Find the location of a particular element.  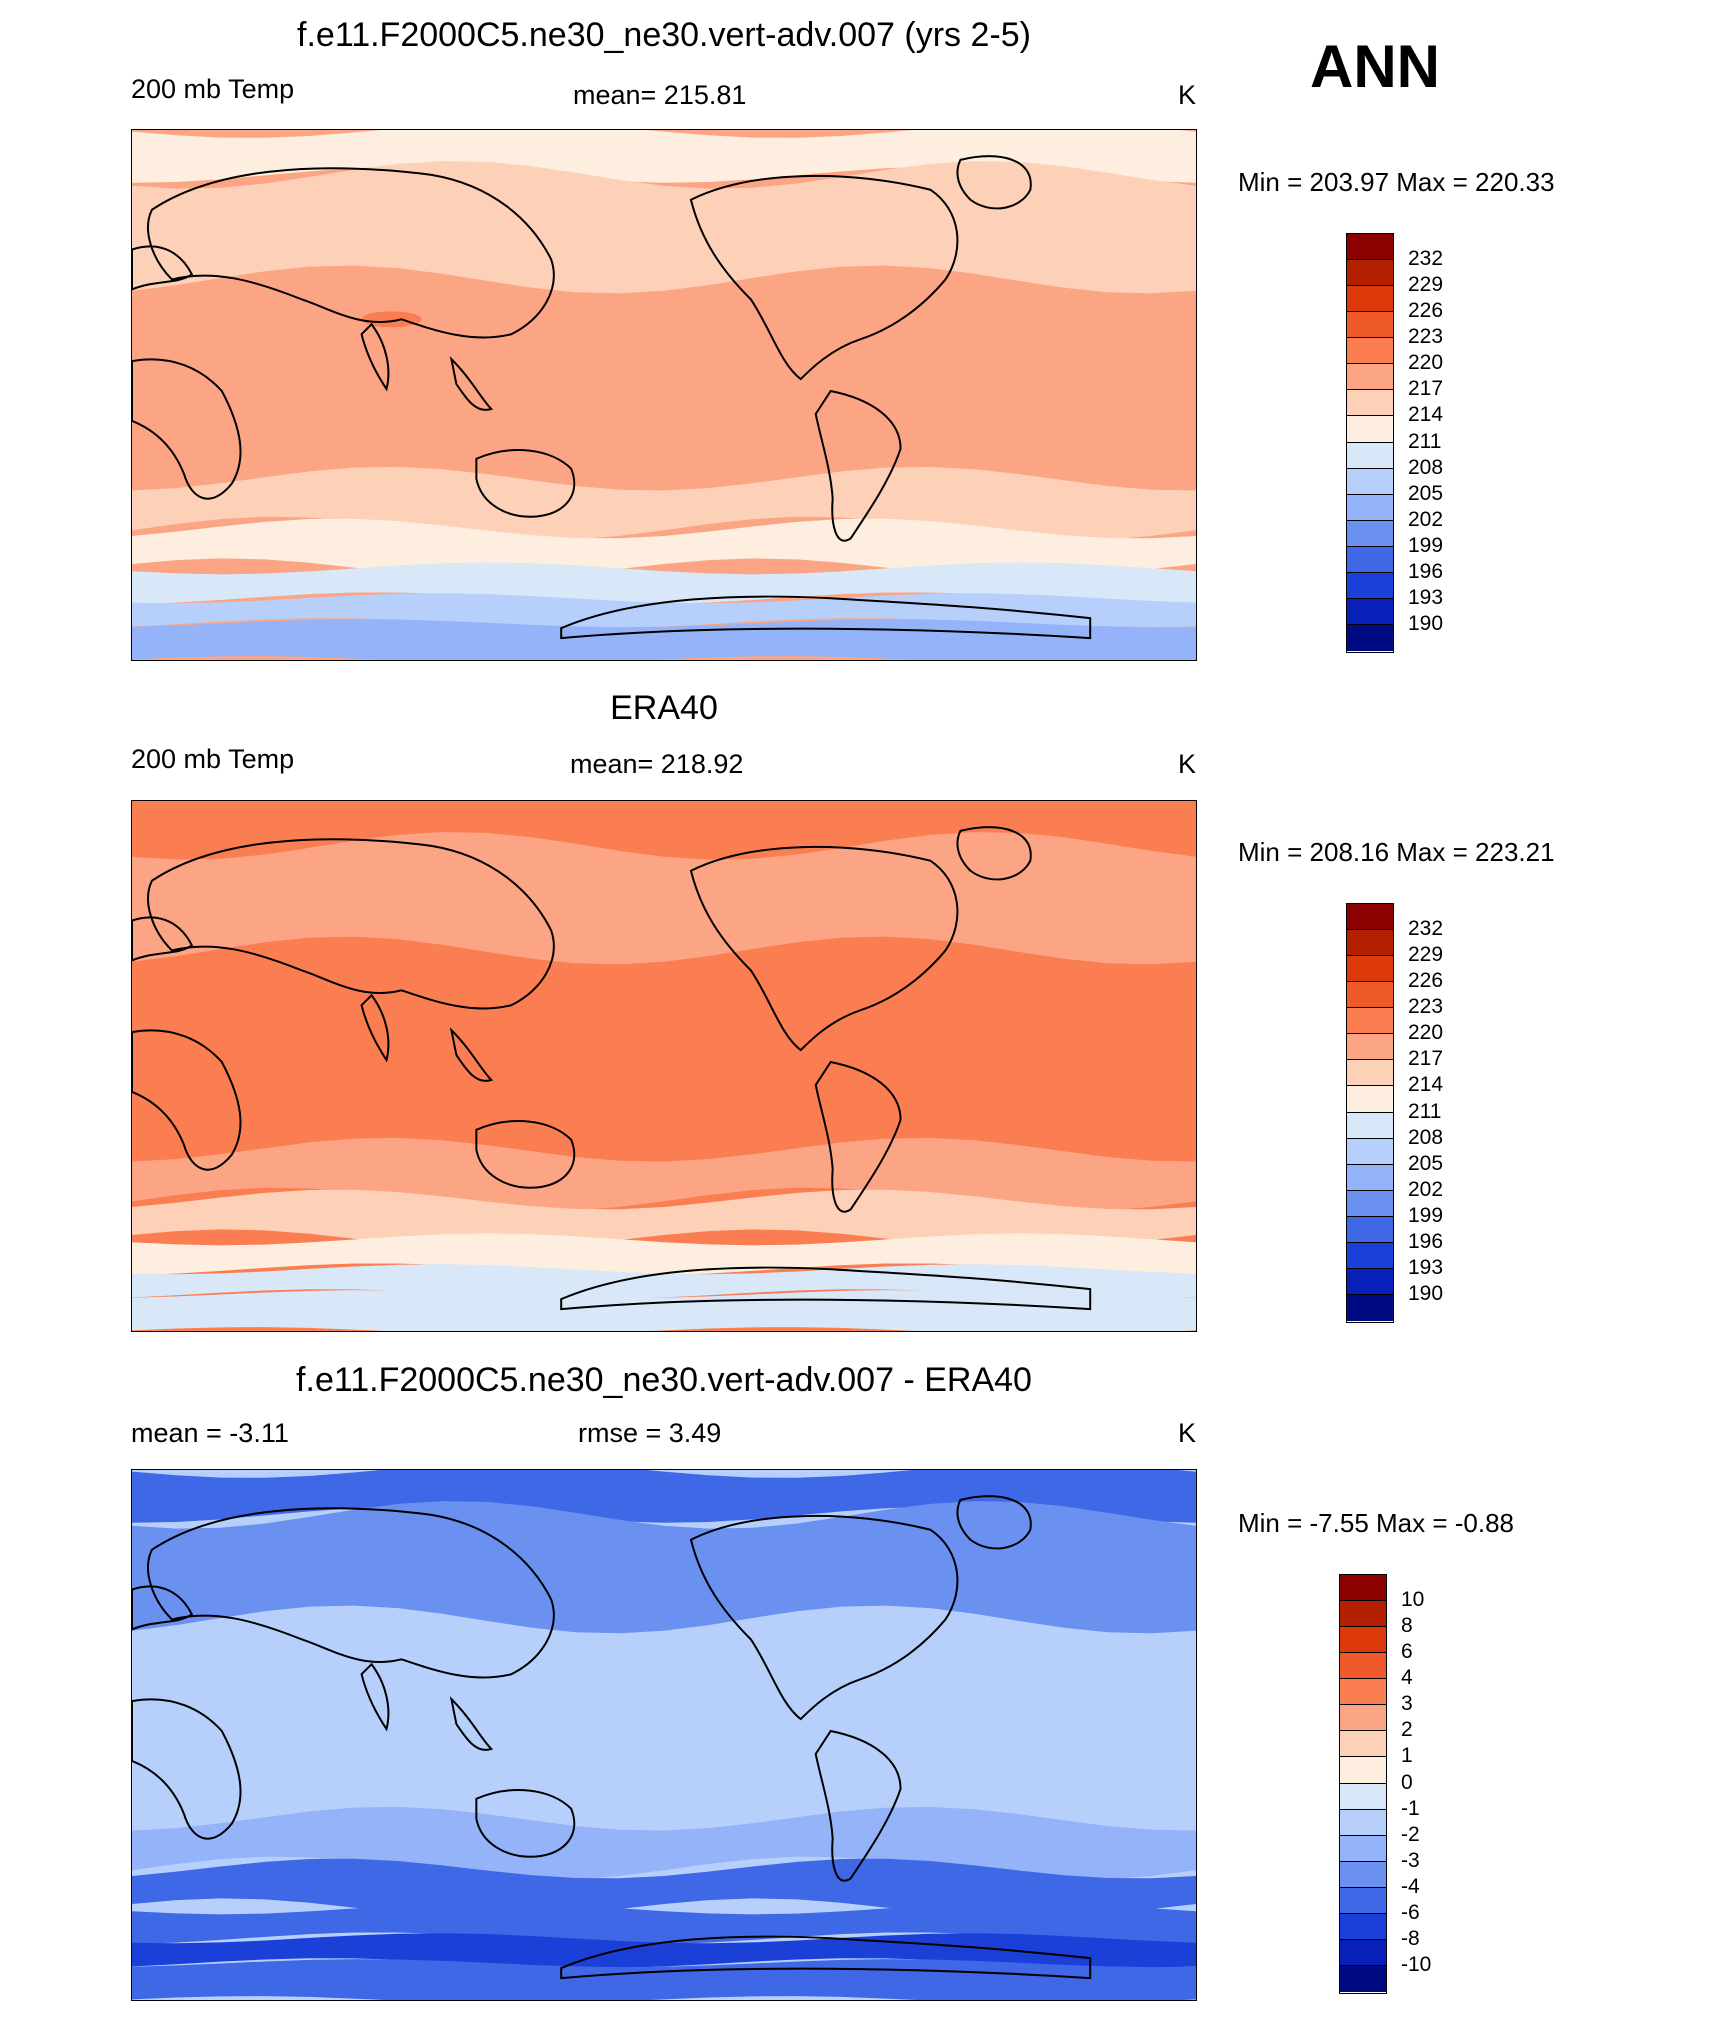

panel-3-left-label: mean = -3.11 is located at coordinates (210, 1433).